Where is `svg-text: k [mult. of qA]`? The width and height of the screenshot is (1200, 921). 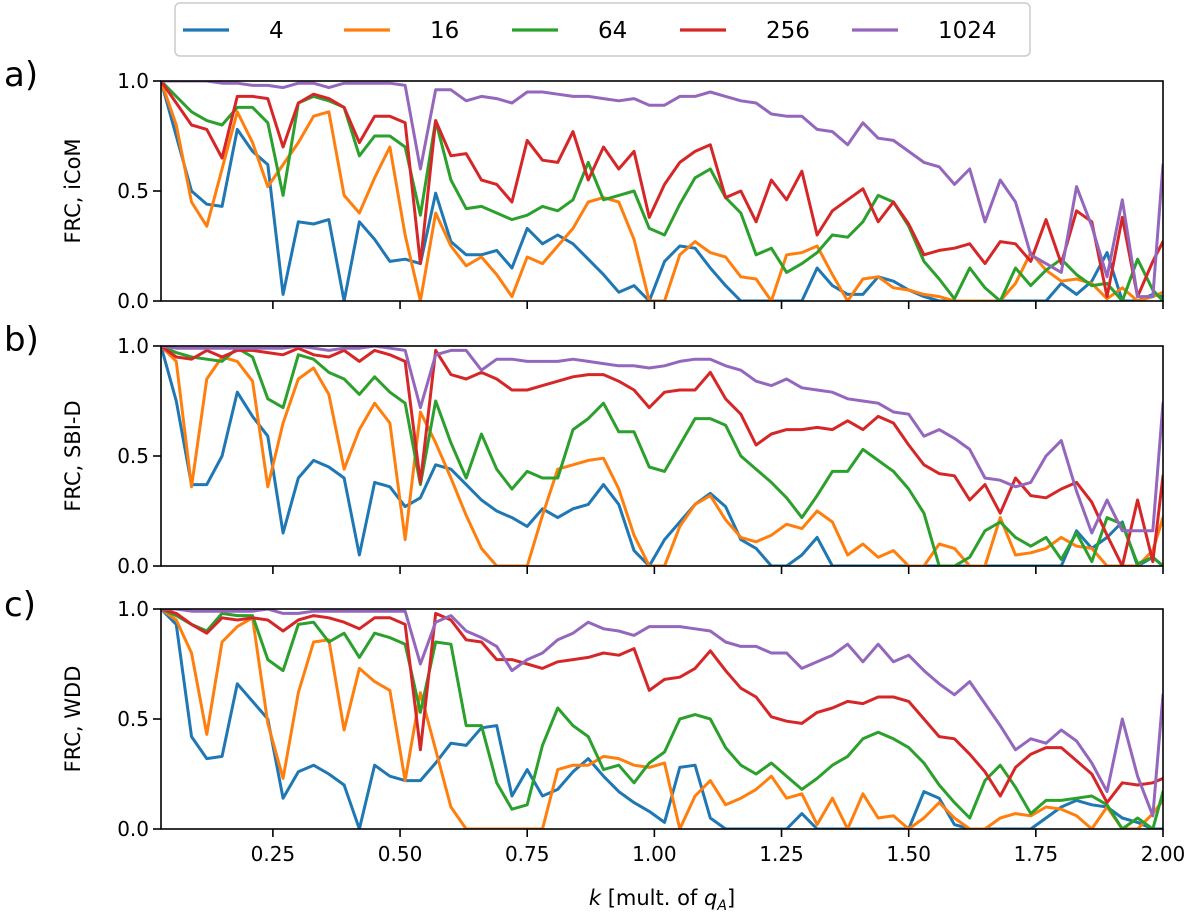 svg-text: k [mult. of qA] is located at coordinates (662, 900).